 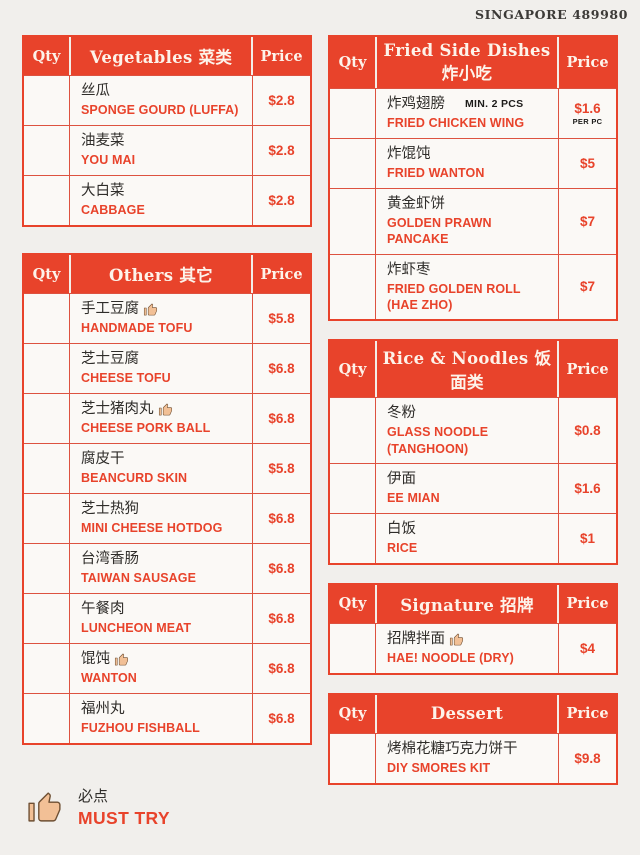 I want to click on item-name-zh: 炸馄饨, so click(x=470, y=154).